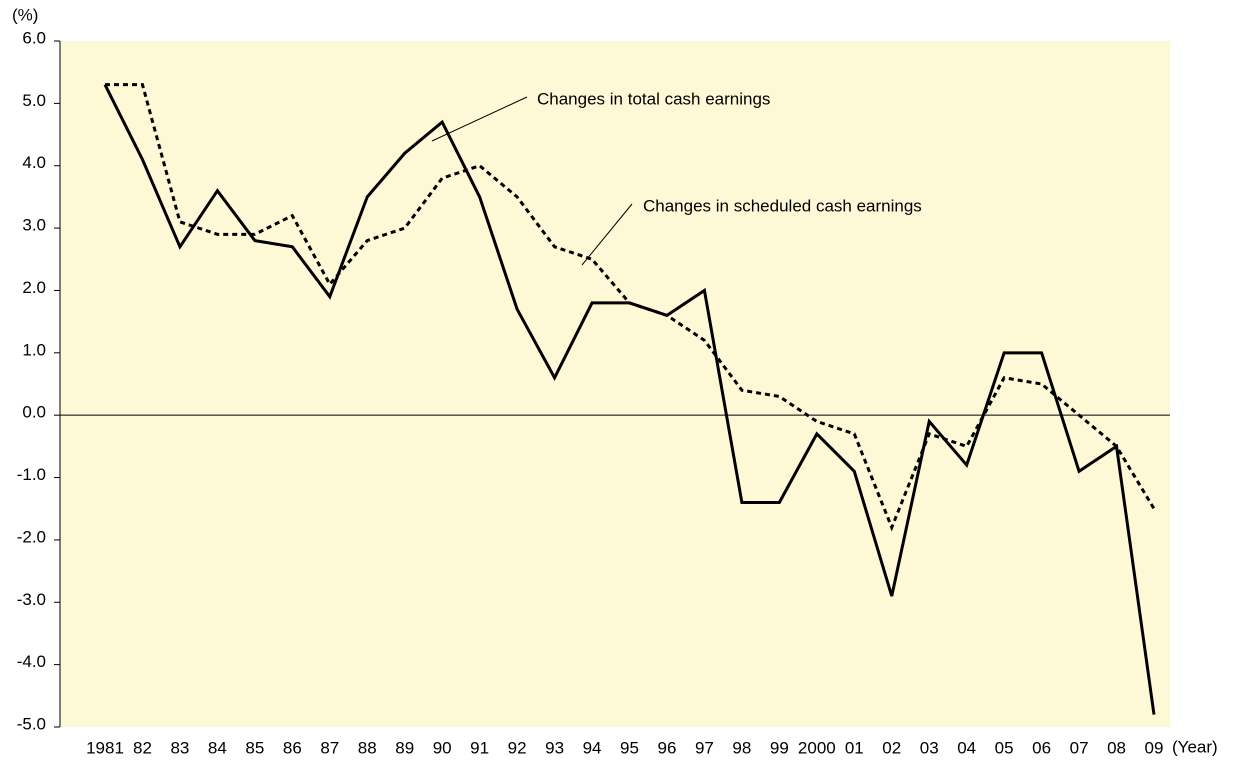 Image resolution: width=1238 pixels, height=764 pixels. Describe the element at coordinates (741, 747) in the screenshot. I see `x-tick-label: 98` at that location.